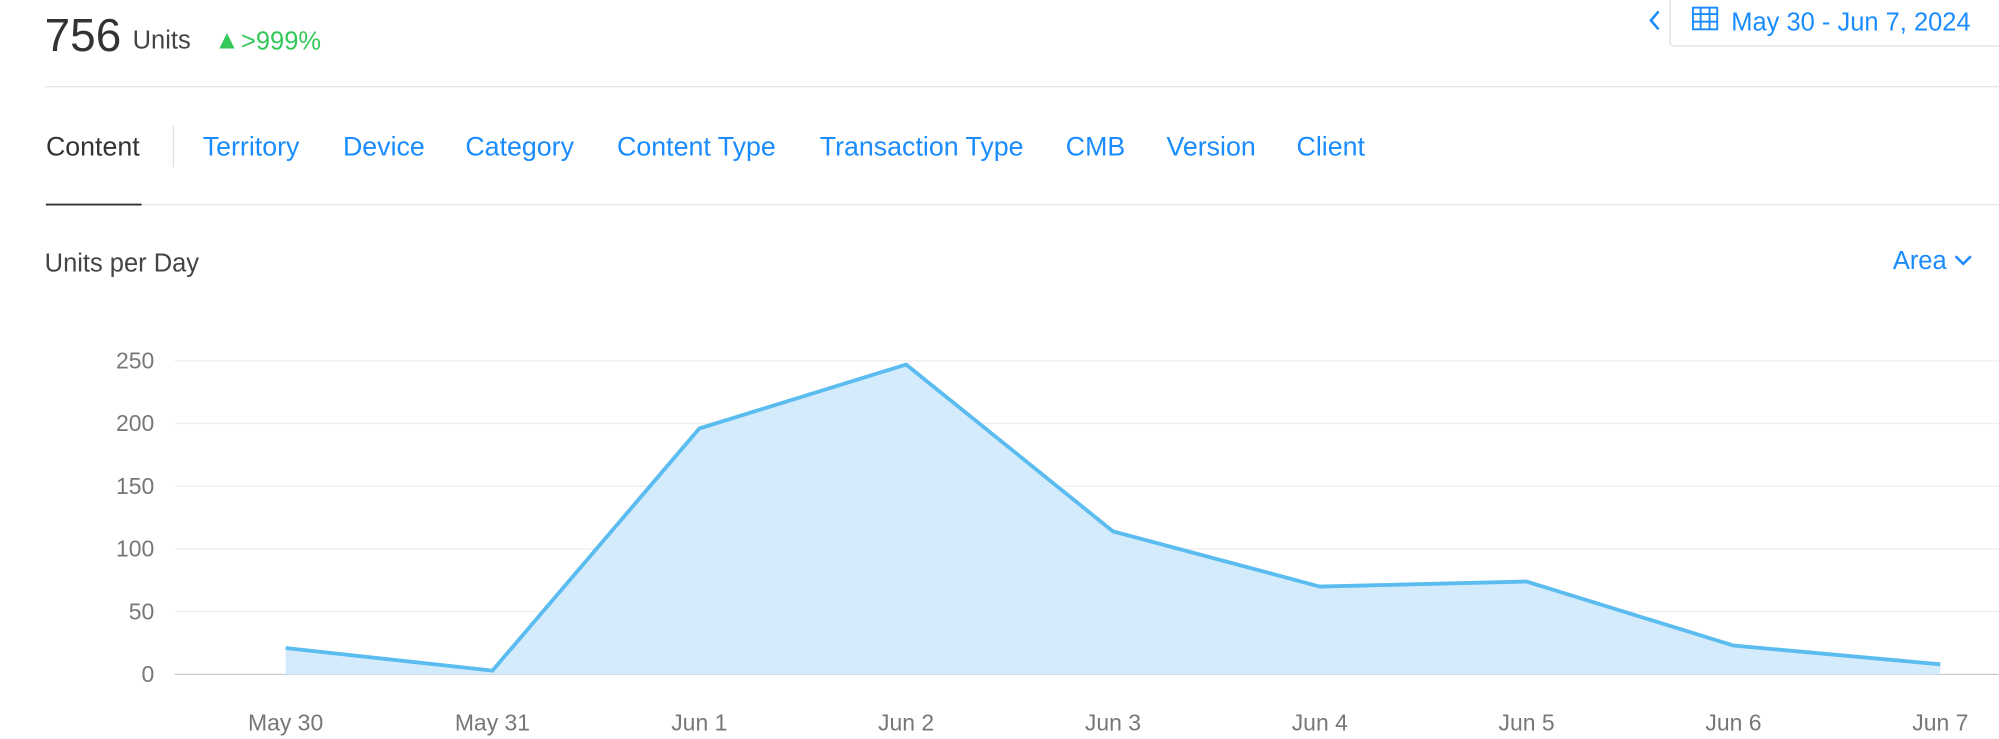 Image resolution: width=1999 pixels, height=739 pixels. What do you see at coordinates (696, 147) in the screenshot?
I see `tab: Content Type` at bounding box center [696, 147].